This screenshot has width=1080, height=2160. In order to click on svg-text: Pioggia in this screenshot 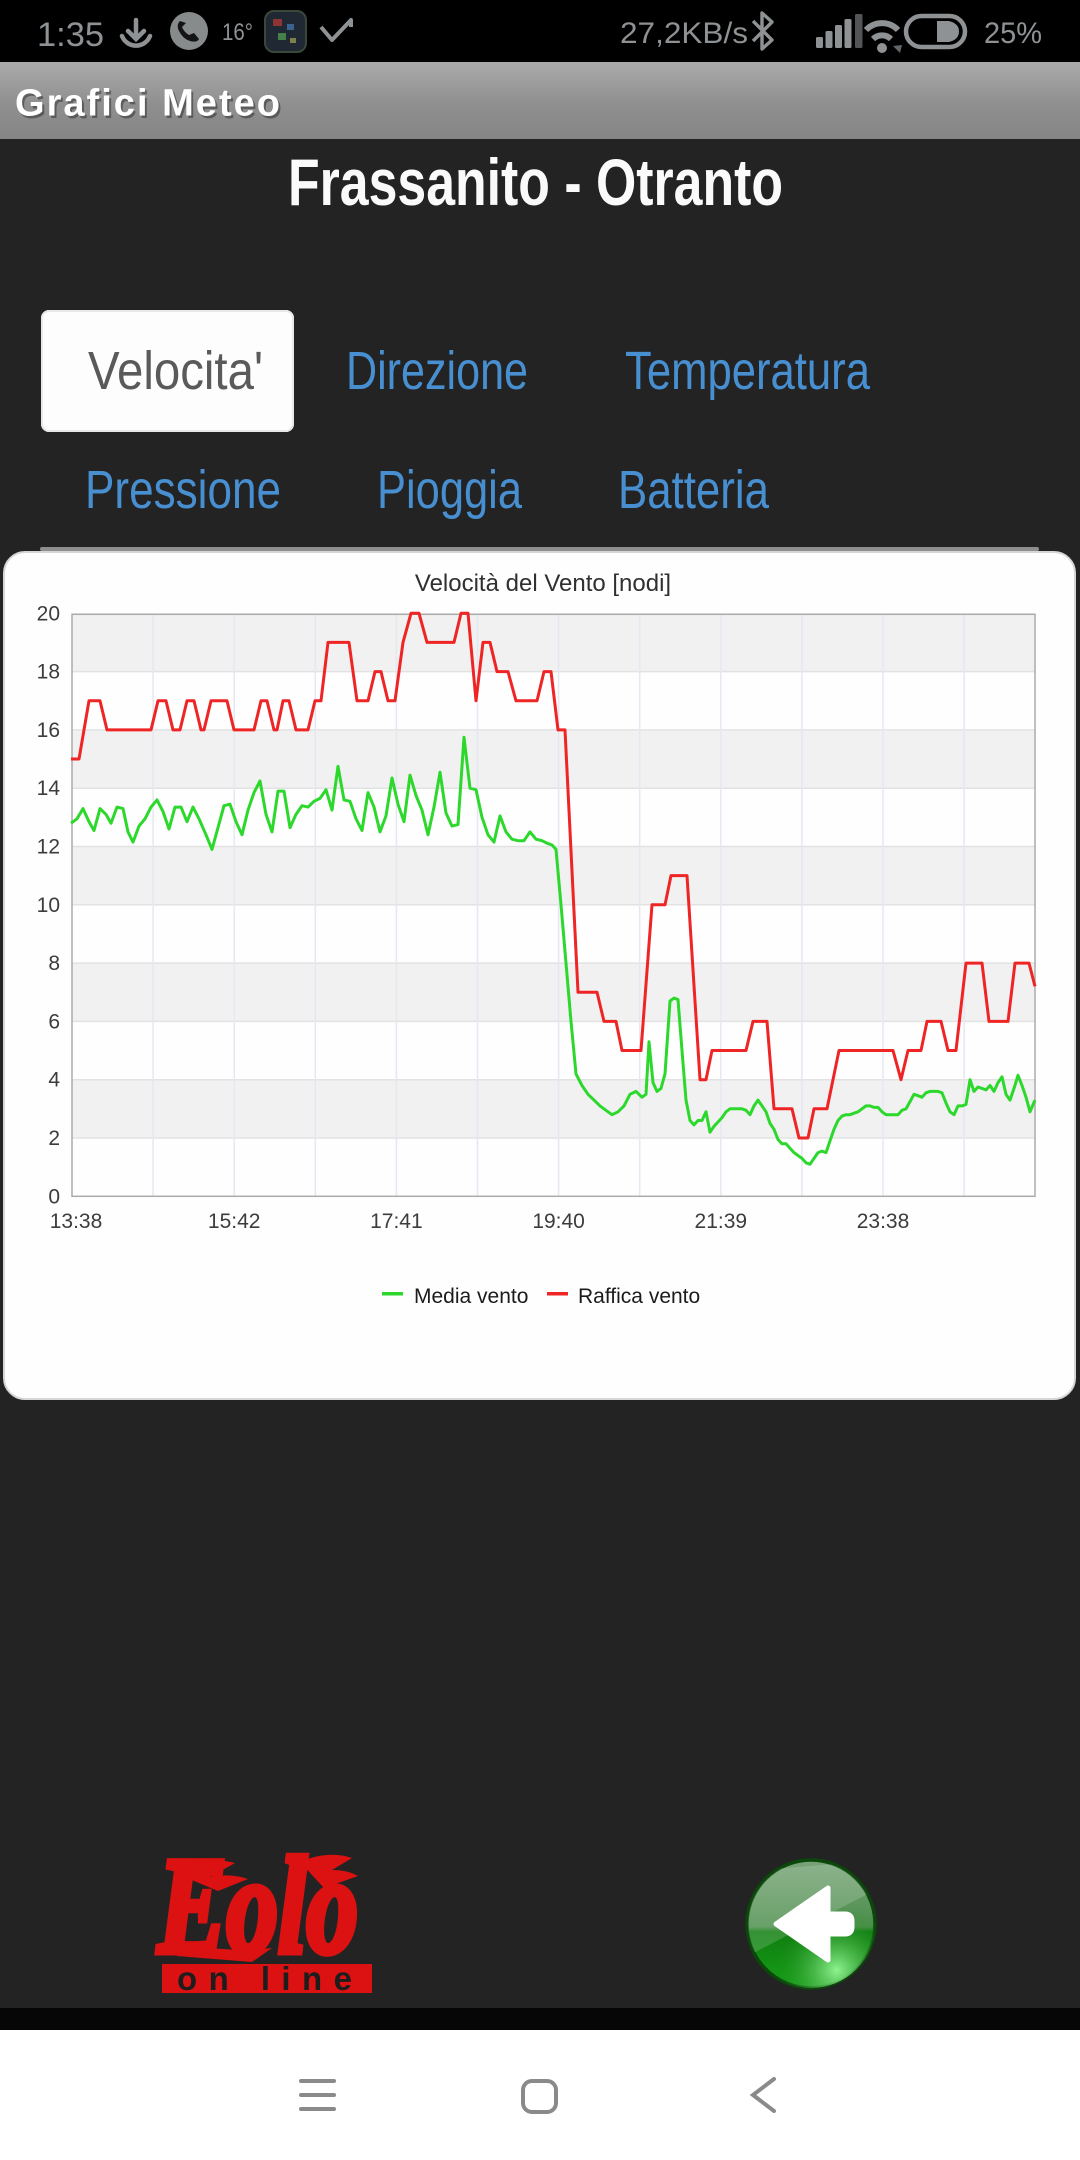, I will do `click(450, 490)`.